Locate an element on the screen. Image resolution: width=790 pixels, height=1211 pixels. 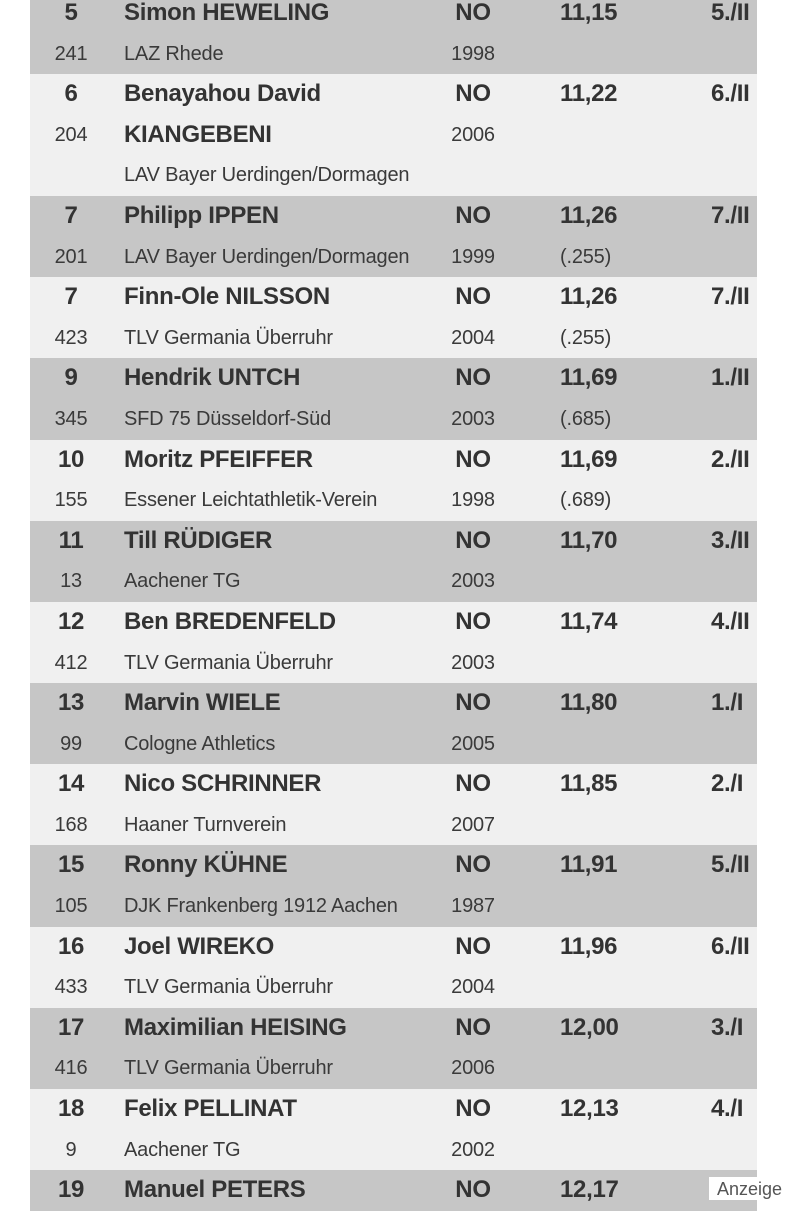
bib-number: 155 is located at coordinates (71, 500).